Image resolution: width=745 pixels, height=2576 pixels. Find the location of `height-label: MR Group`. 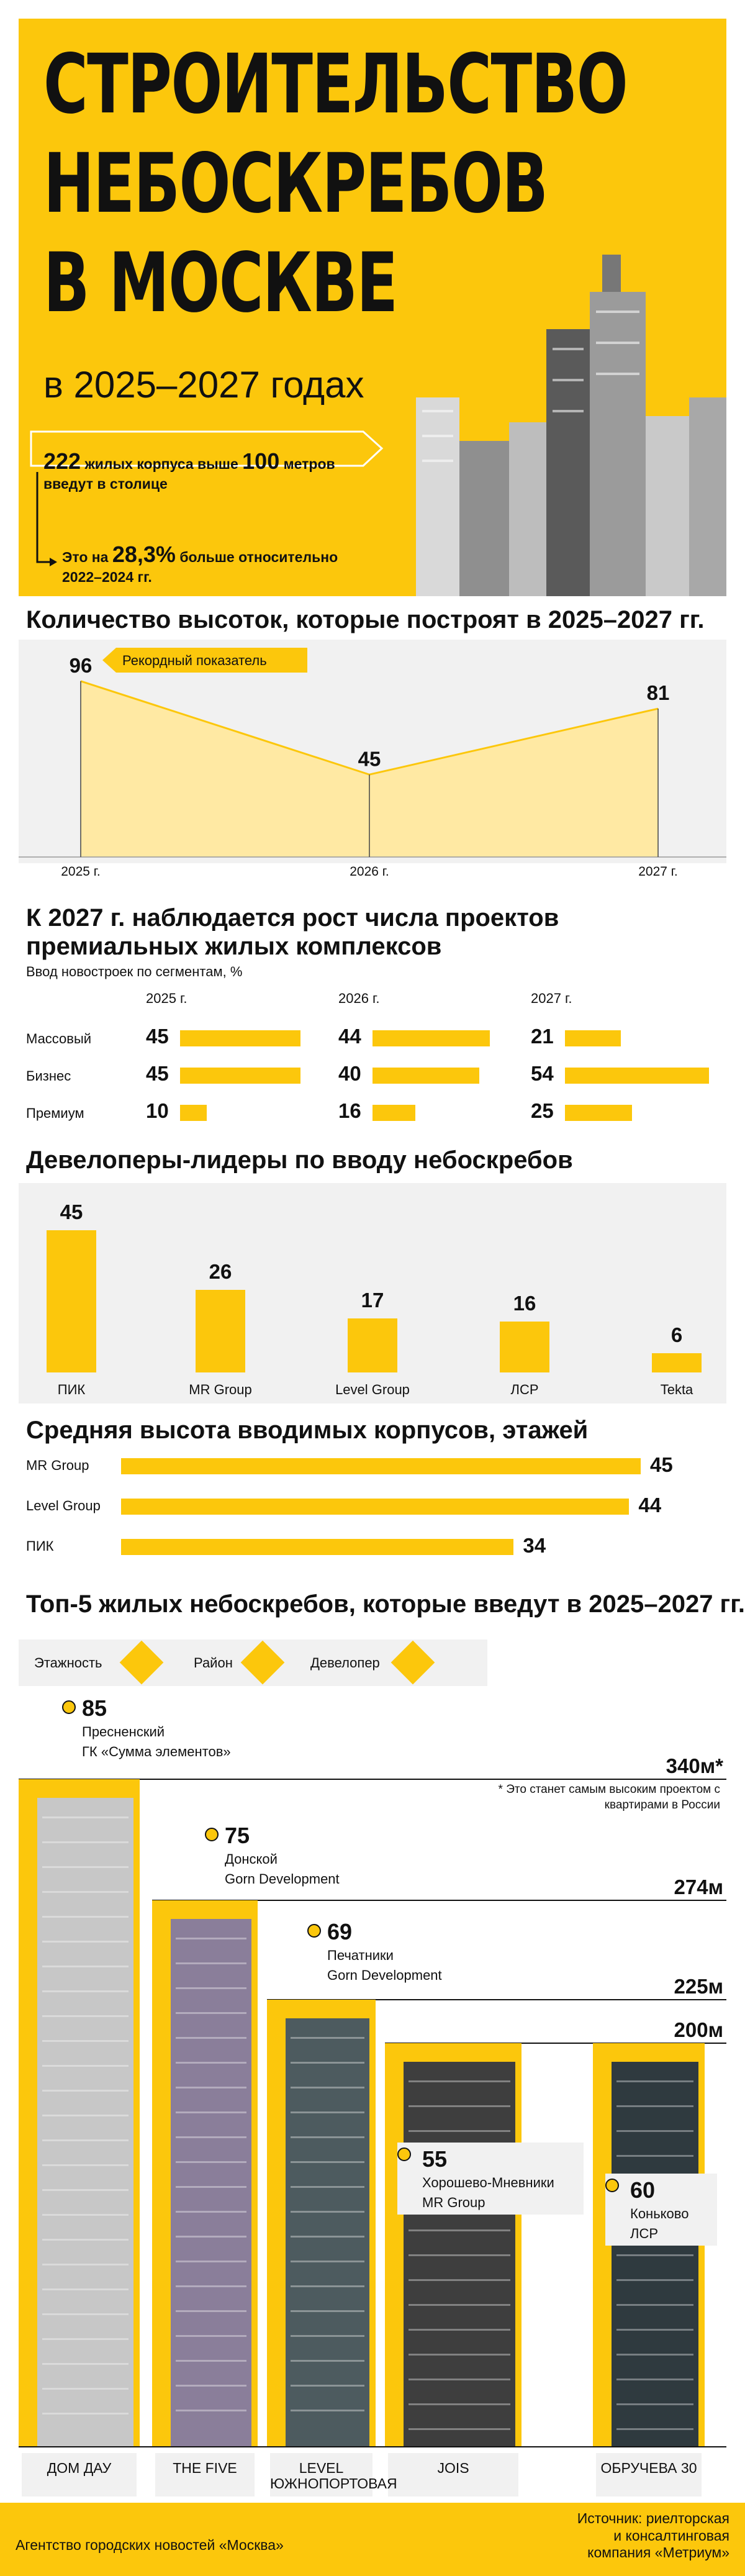

height-label: MR Group is located at coordinates (57, 1465).